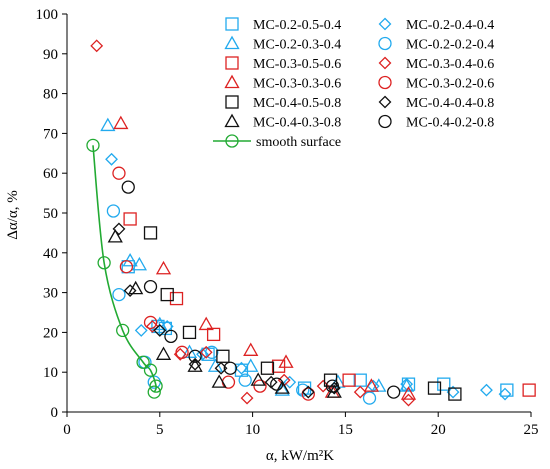  Describe the element at coordinates (297, 84) in the screenshot. I see `legend-label: MC-0.3-0.3-0.6` at that location.